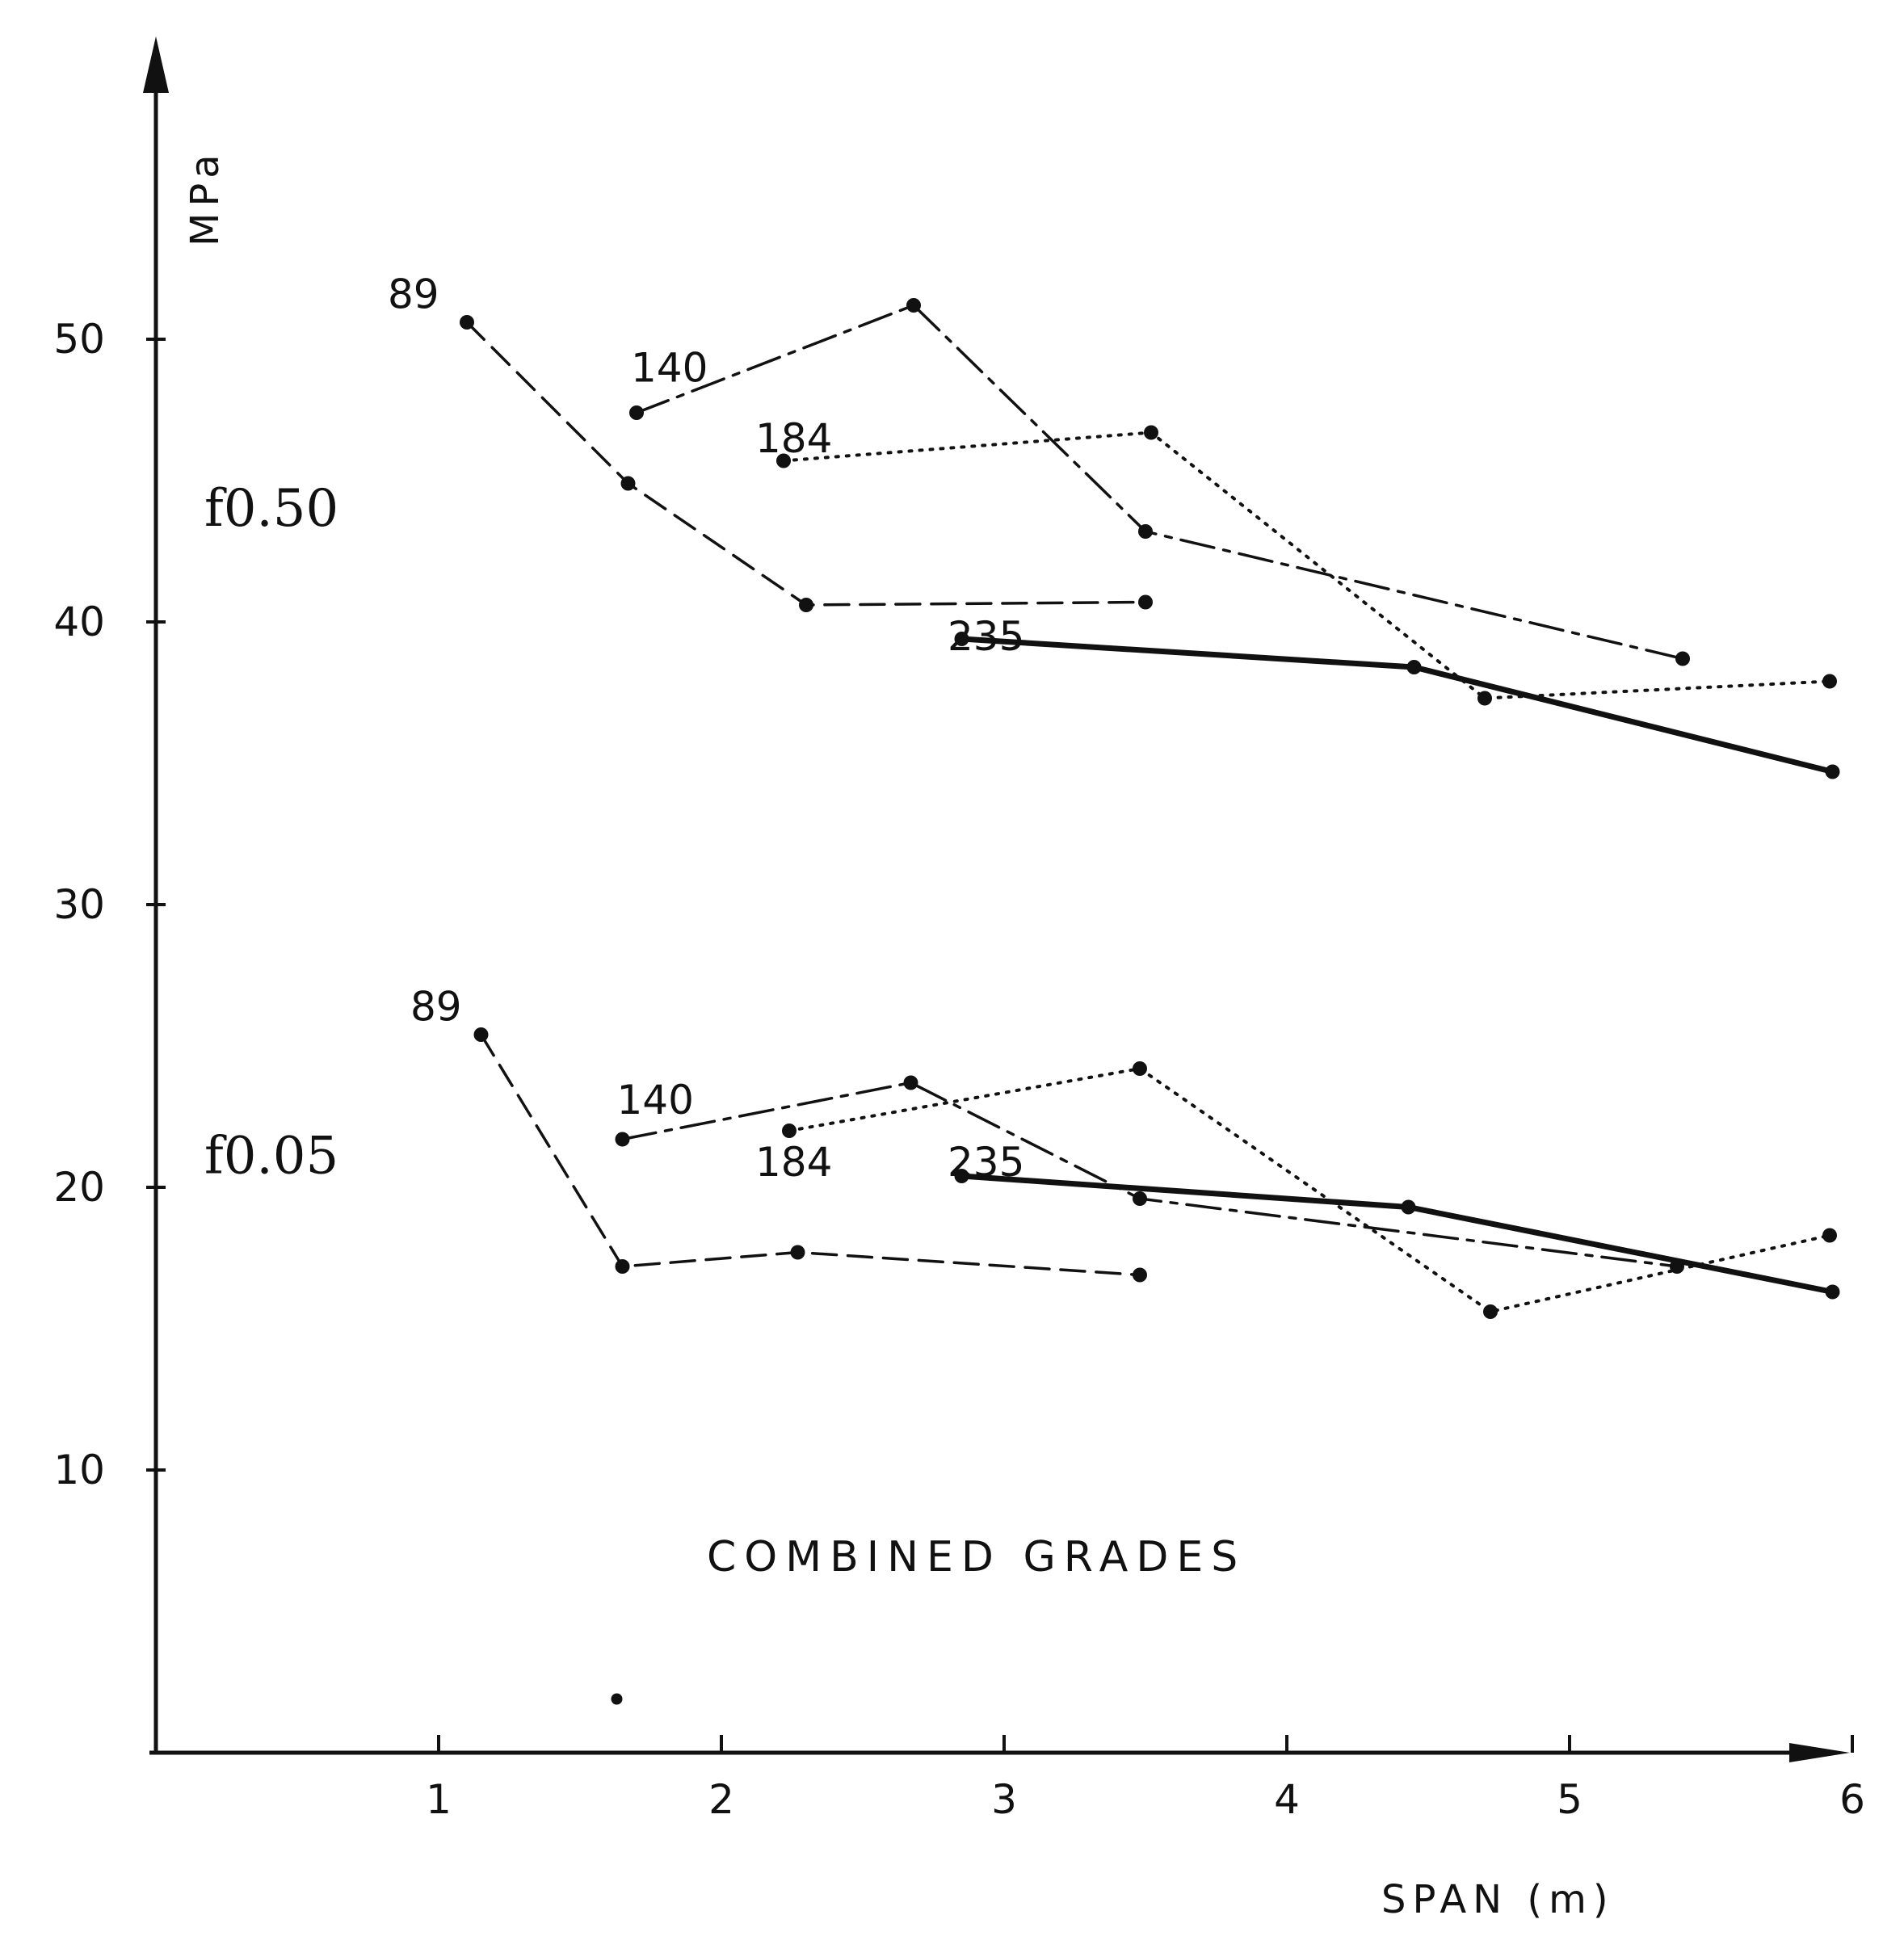  What do you see at coordinates (79, 1470) in the screenshot?
I see `y-tick-label: 10` at bounding box center [79, 1470].